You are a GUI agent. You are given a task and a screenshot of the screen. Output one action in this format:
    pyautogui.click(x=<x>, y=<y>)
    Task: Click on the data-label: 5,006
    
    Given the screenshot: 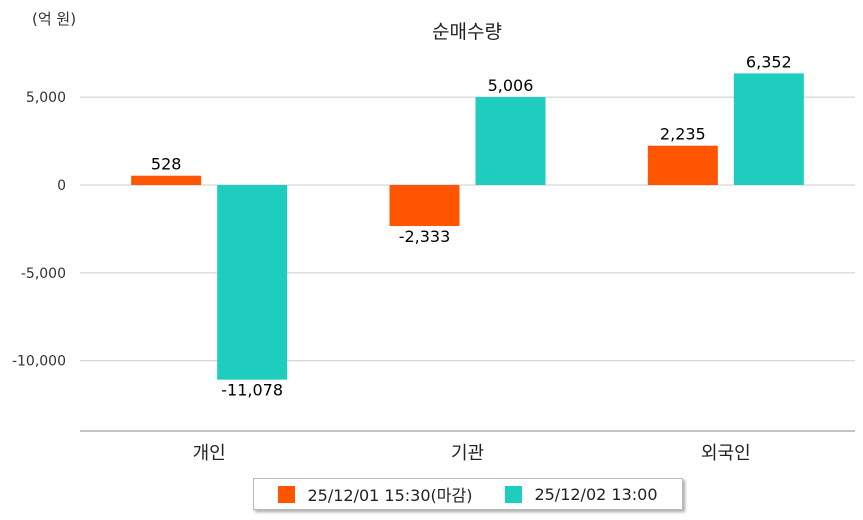 What is the action you would take?
    pyautogui.click(x=511, y=85)
    